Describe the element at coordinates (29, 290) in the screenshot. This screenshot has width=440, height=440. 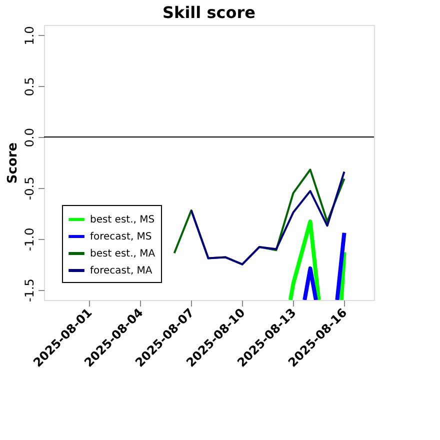
I see `y-tick-label: -1.5` at that location.